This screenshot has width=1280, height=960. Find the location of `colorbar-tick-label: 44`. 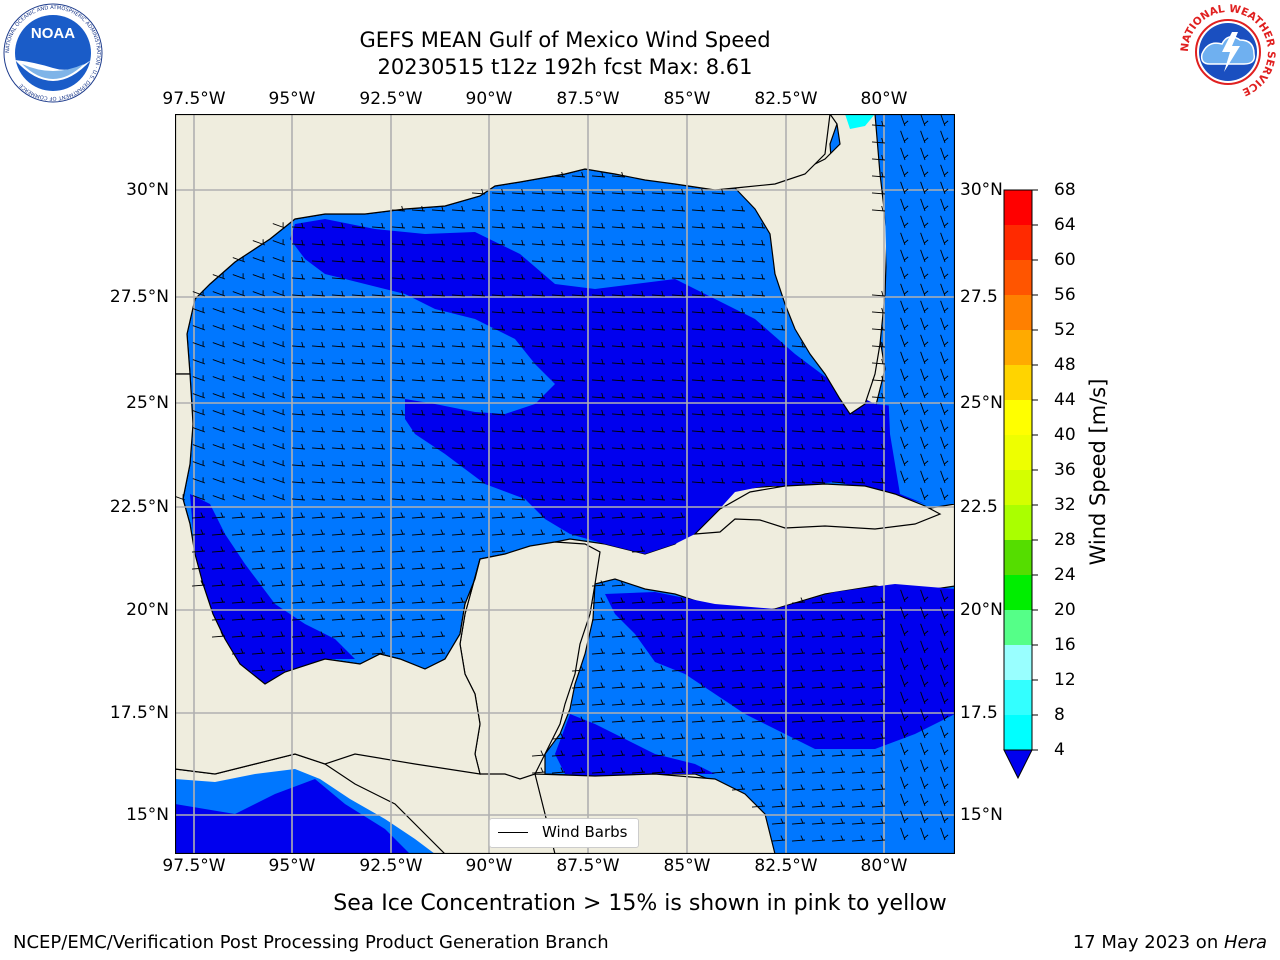

colorbar-tick-label: 44 is located at coordinates (1065, 400).